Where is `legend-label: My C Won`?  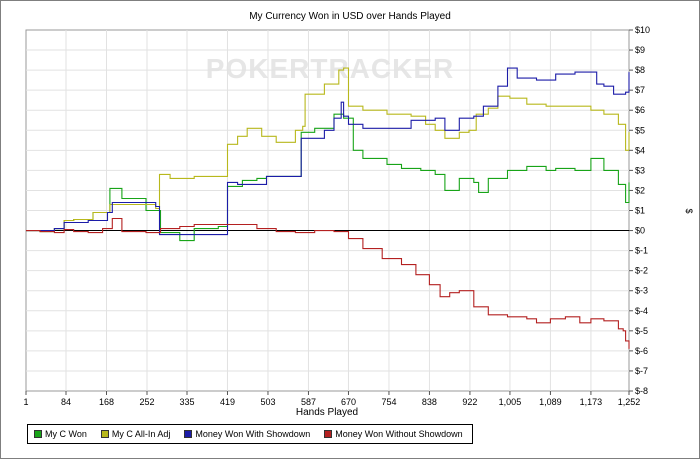
legend-label: My C Won is located at coordinates (66, 434).